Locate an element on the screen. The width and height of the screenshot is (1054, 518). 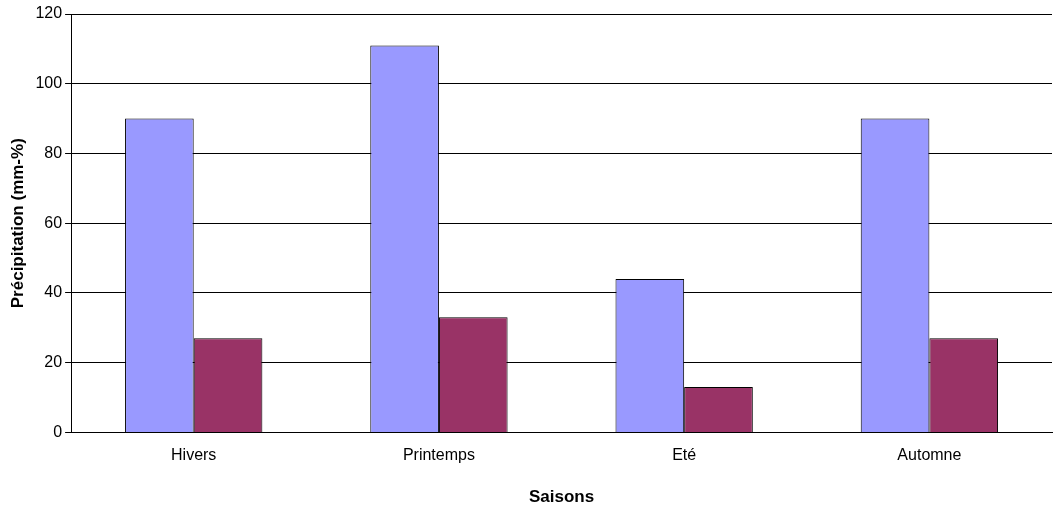
y-tick-label: 100 is located at coordinates (49, 83).